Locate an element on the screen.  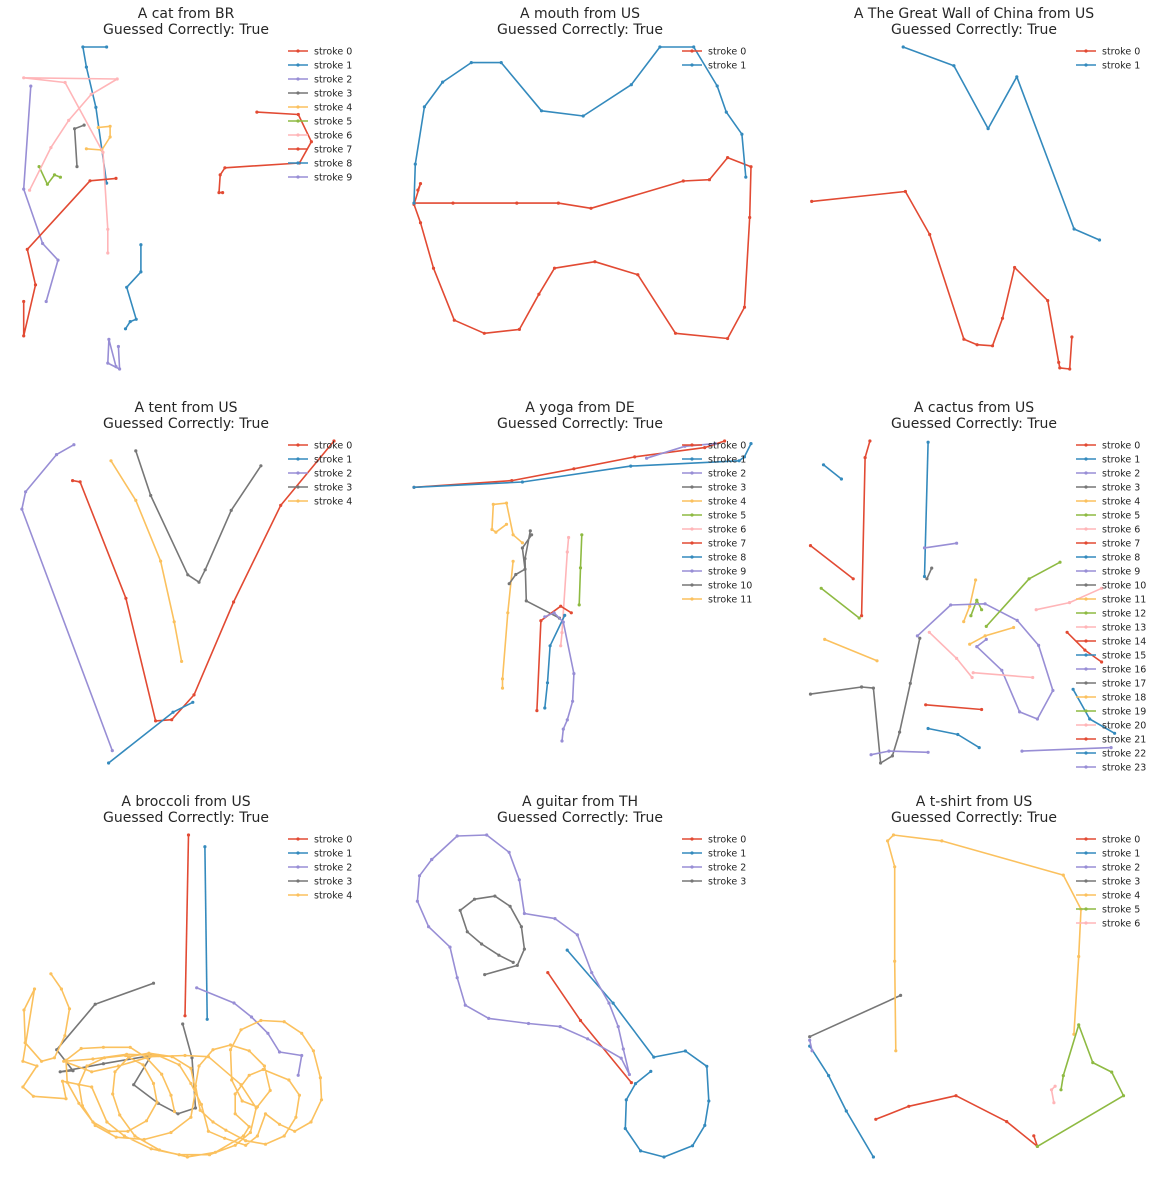
legend-label: stroke 7 is located at coordinates (727, 544).